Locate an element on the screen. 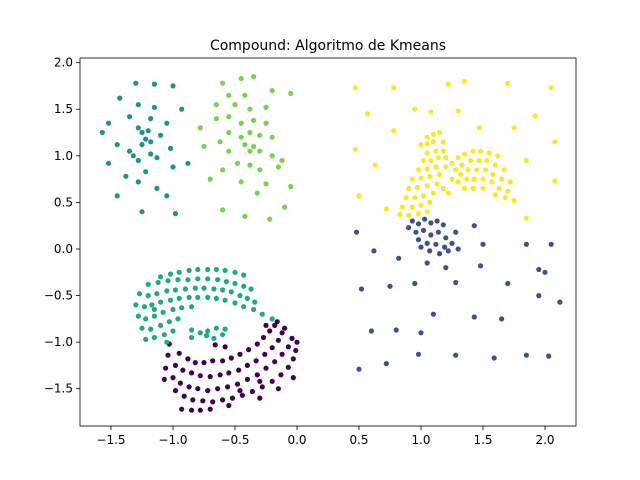  x-tick-label: −1.5 is located at coordinates (110, 440).